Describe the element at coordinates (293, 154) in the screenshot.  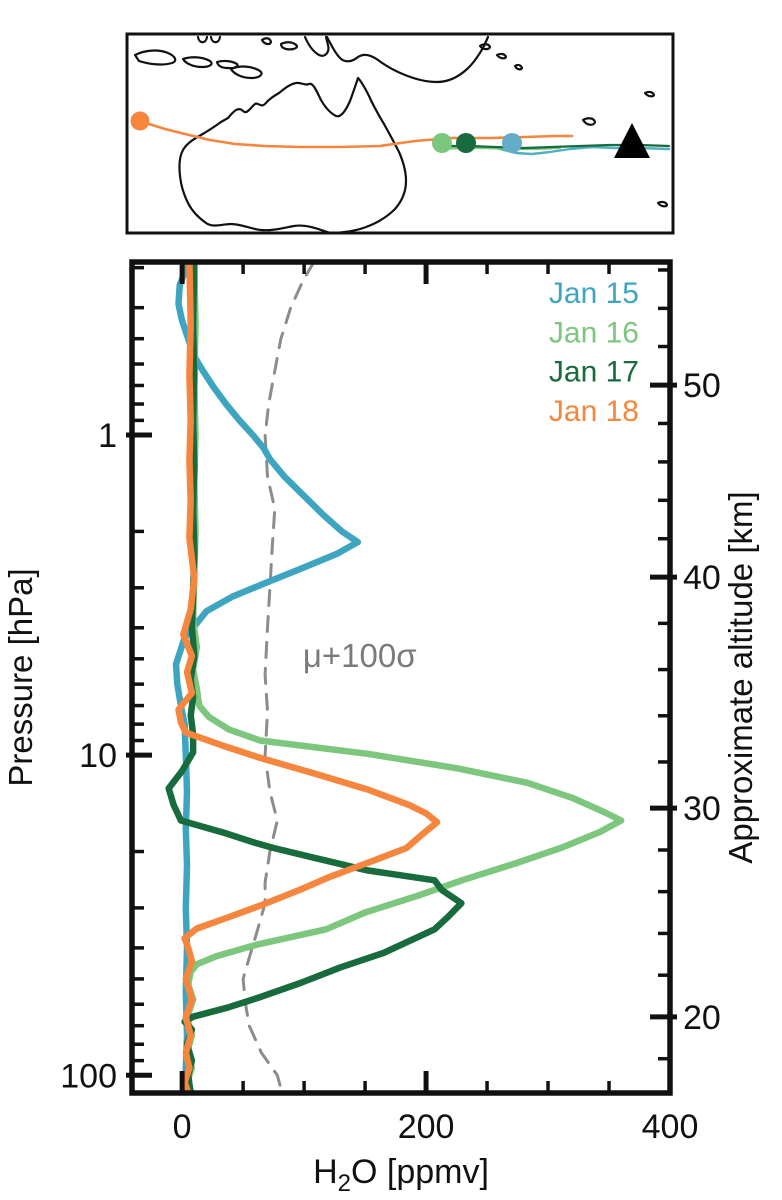
I see `coastline-australia` at that location.